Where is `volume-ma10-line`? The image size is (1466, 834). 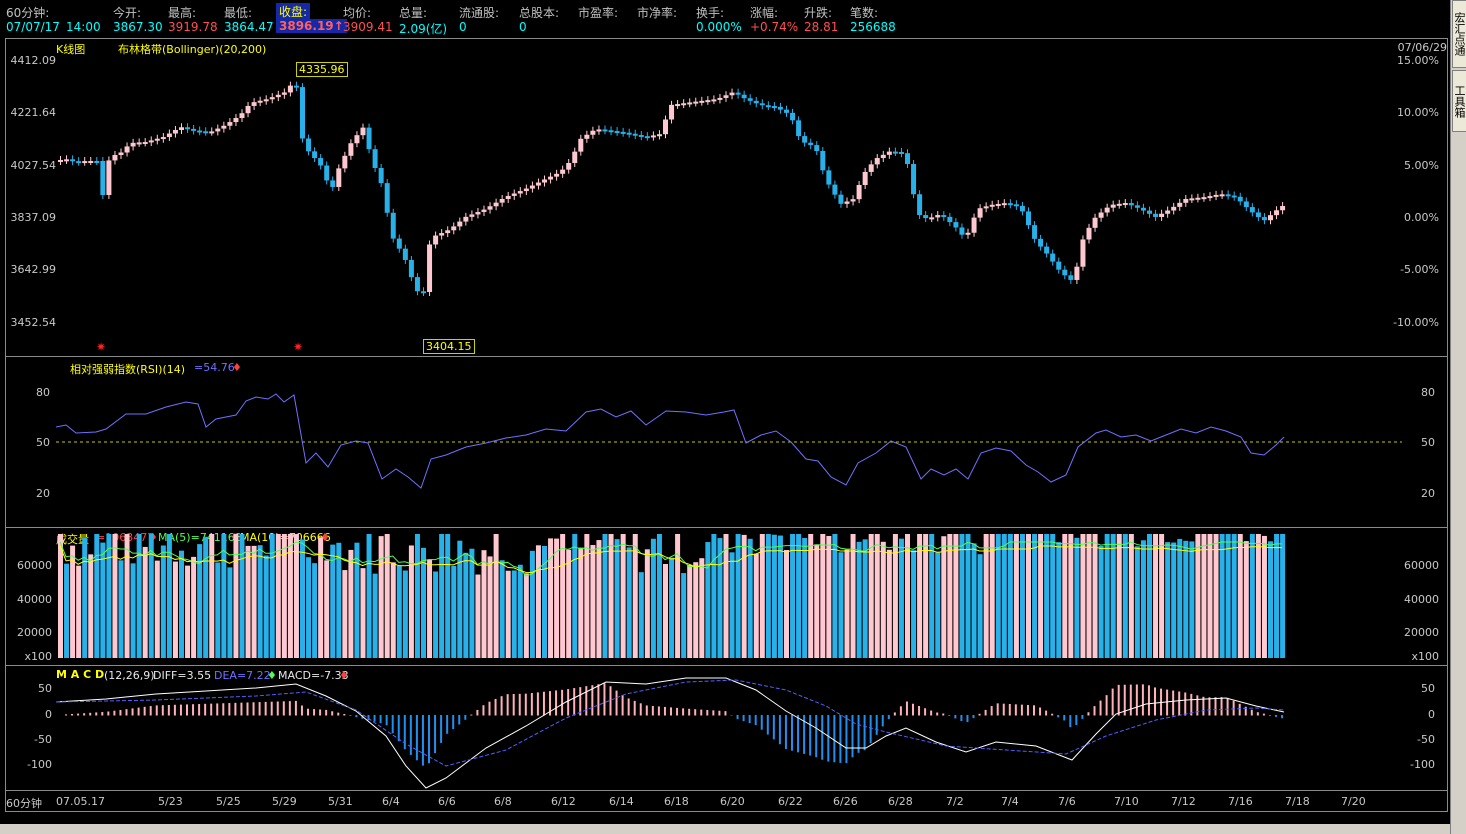 volume-ma10-line is located at coordinates (671, 559).